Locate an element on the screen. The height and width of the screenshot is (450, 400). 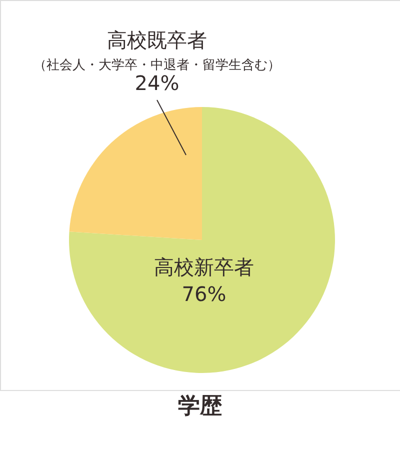
text: 学歴 is located at coordinates (200, 406).